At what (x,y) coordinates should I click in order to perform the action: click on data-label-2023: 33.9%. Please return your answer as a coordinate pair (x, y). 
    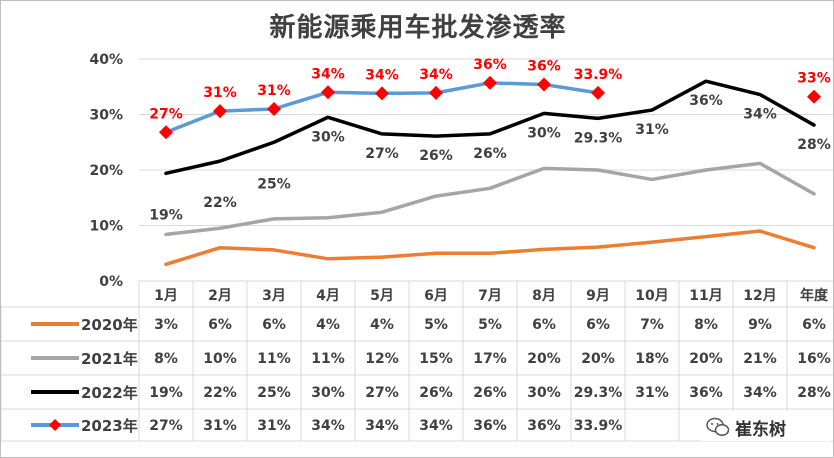
    Looking at the image, I should click on (598, 75).